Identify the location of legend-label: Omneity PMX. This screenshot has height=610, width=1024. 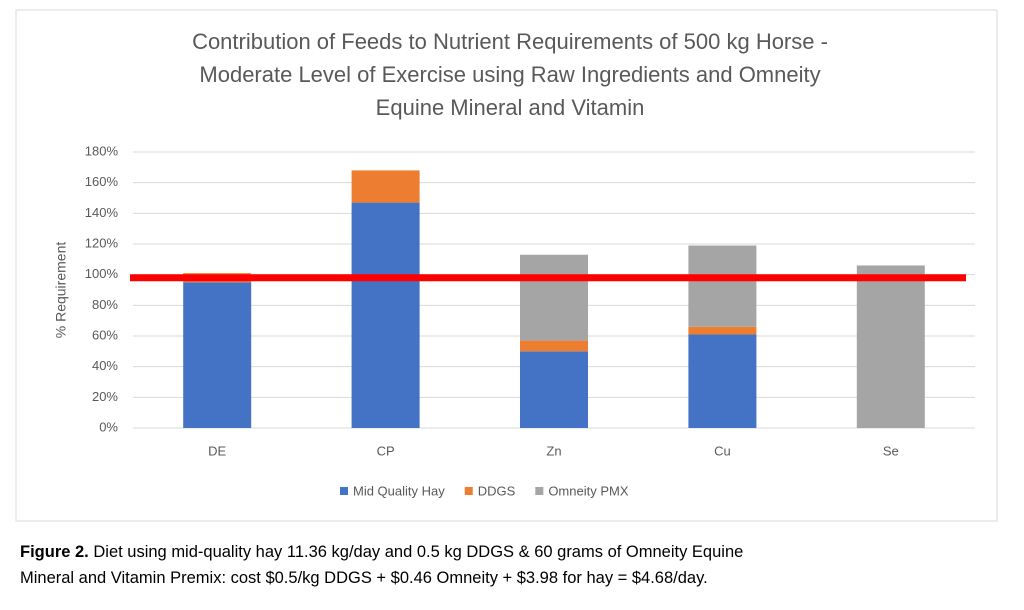
(588, 490).